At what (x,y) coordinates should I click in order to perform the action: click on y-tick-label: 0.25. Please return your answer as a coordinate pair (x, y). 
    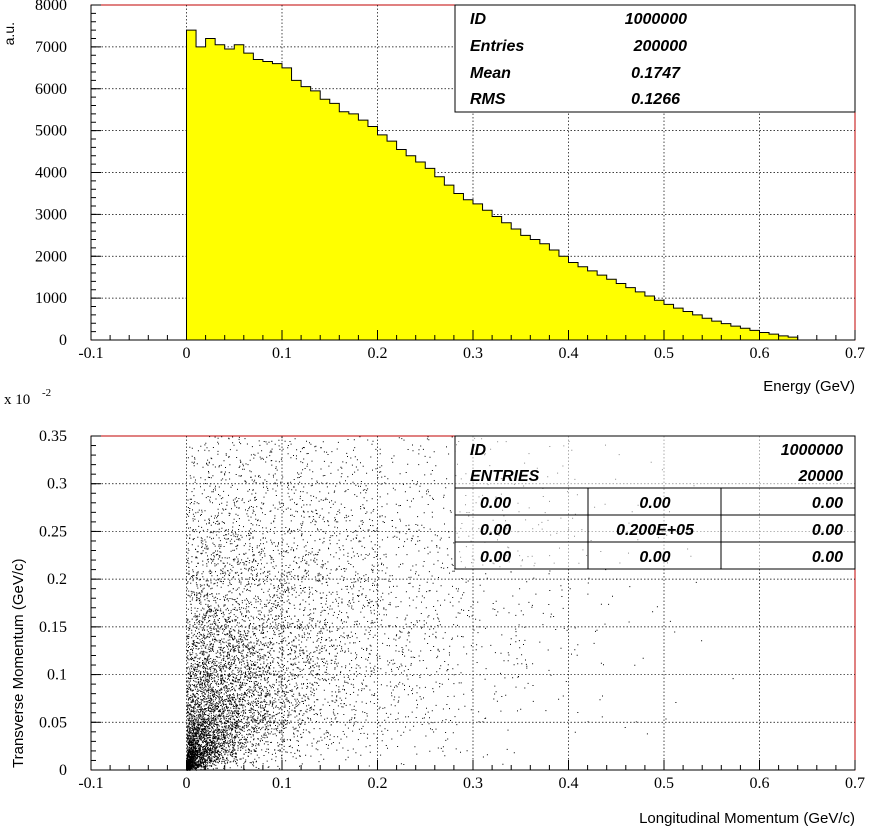
    Looking at the image, I should click on (53, 531).